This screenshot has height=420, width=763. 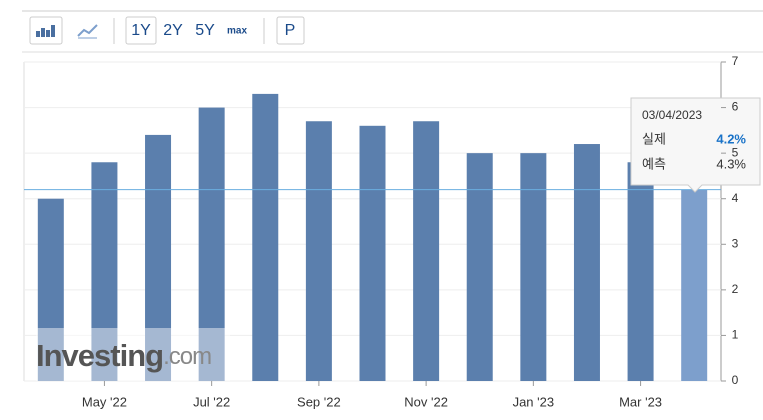 I want to click on watermark: Investing.com, so click(x=123, y=355).